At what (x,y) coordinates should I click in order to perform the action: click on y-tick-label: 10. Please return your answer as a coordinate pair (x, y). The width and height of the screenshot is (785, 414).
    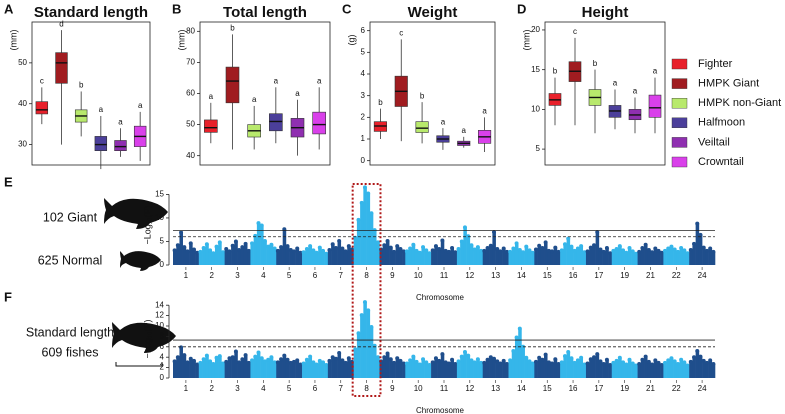
    Looking at the image, I should click on (535, 108).